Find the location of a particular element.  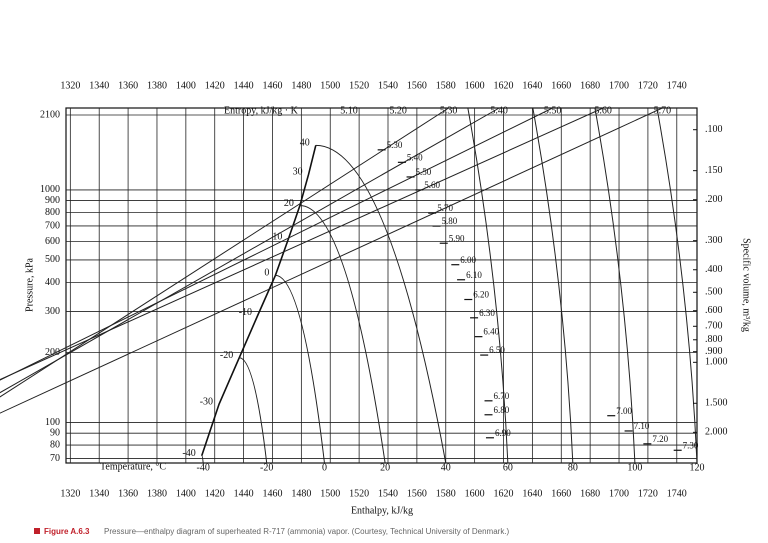

x-tick-label-top: 1440 is located at coordinates (244, 85).